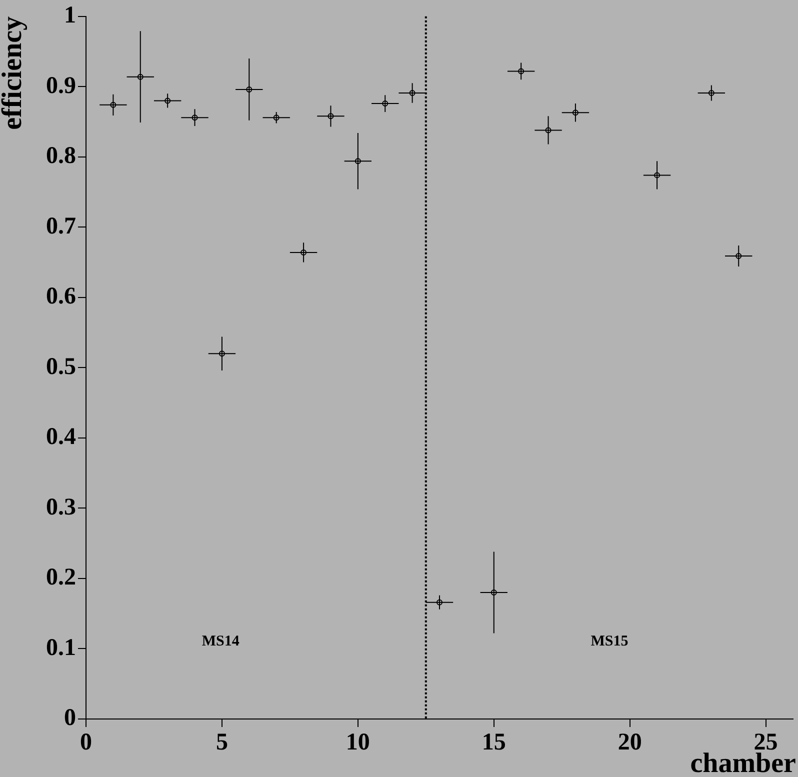 The image size is (798, 777). What do you see at coordinates (61, 156) in the screenshot?
I see `y-tick-label: 0.8` at bounding box center [61, 156].